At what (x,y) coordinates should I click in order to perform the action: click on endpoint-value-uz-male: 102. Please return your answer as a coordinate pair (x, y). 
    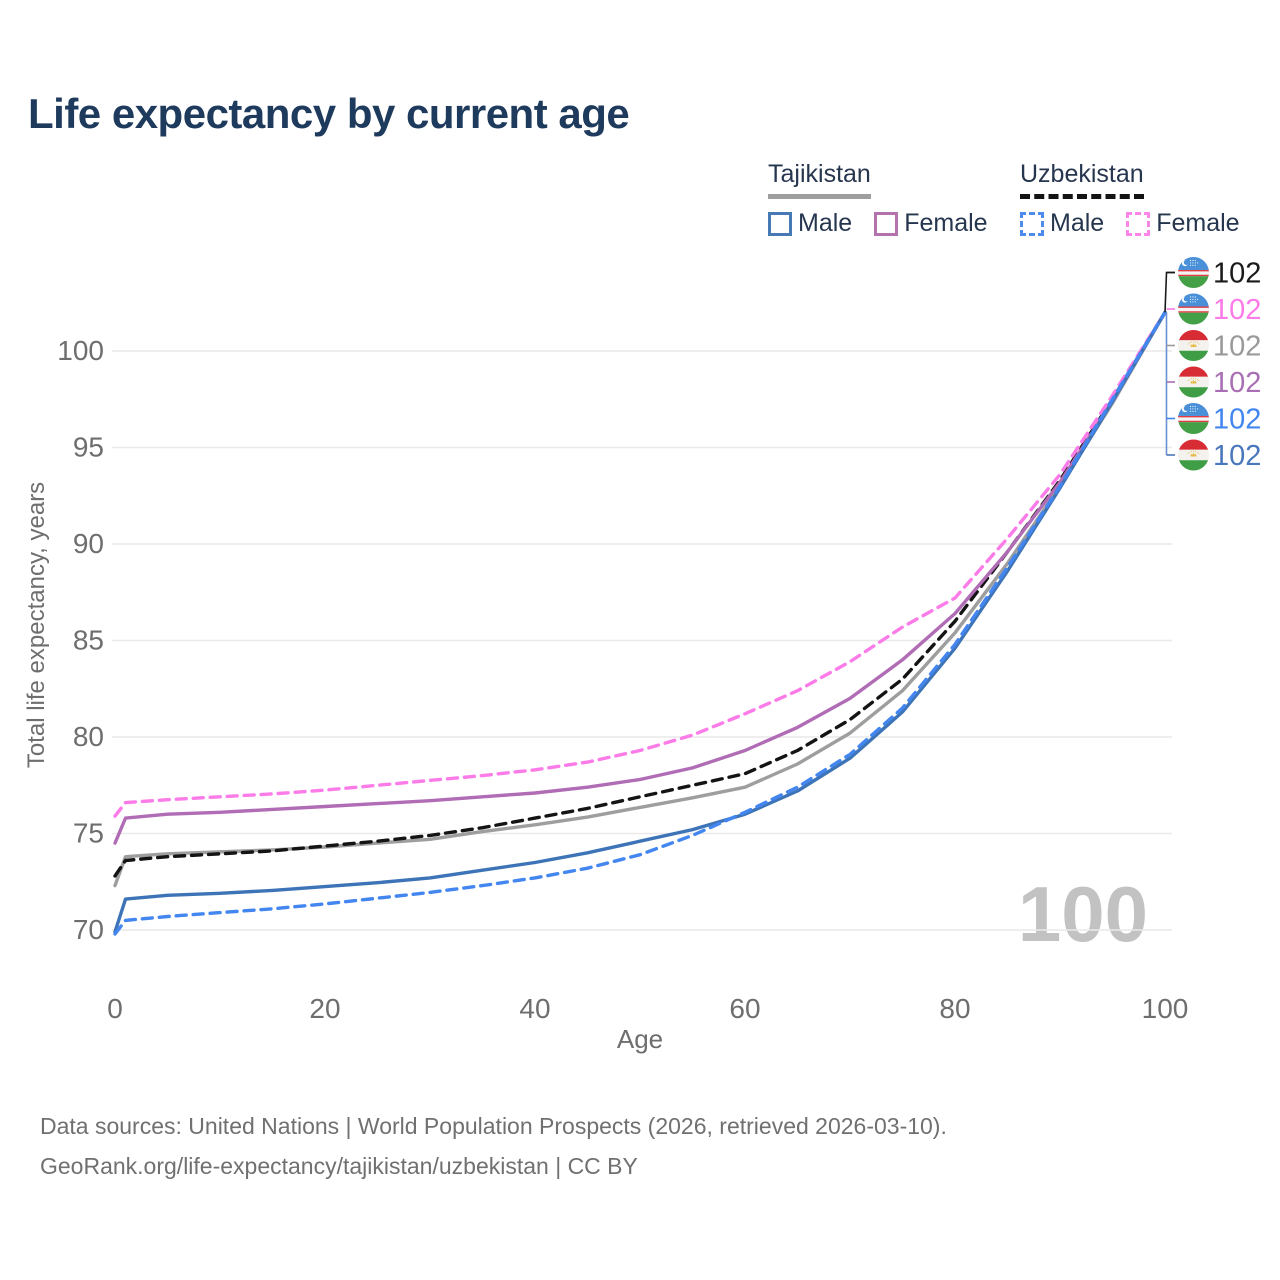
    Looking at the image, I should click on (1237, 420).